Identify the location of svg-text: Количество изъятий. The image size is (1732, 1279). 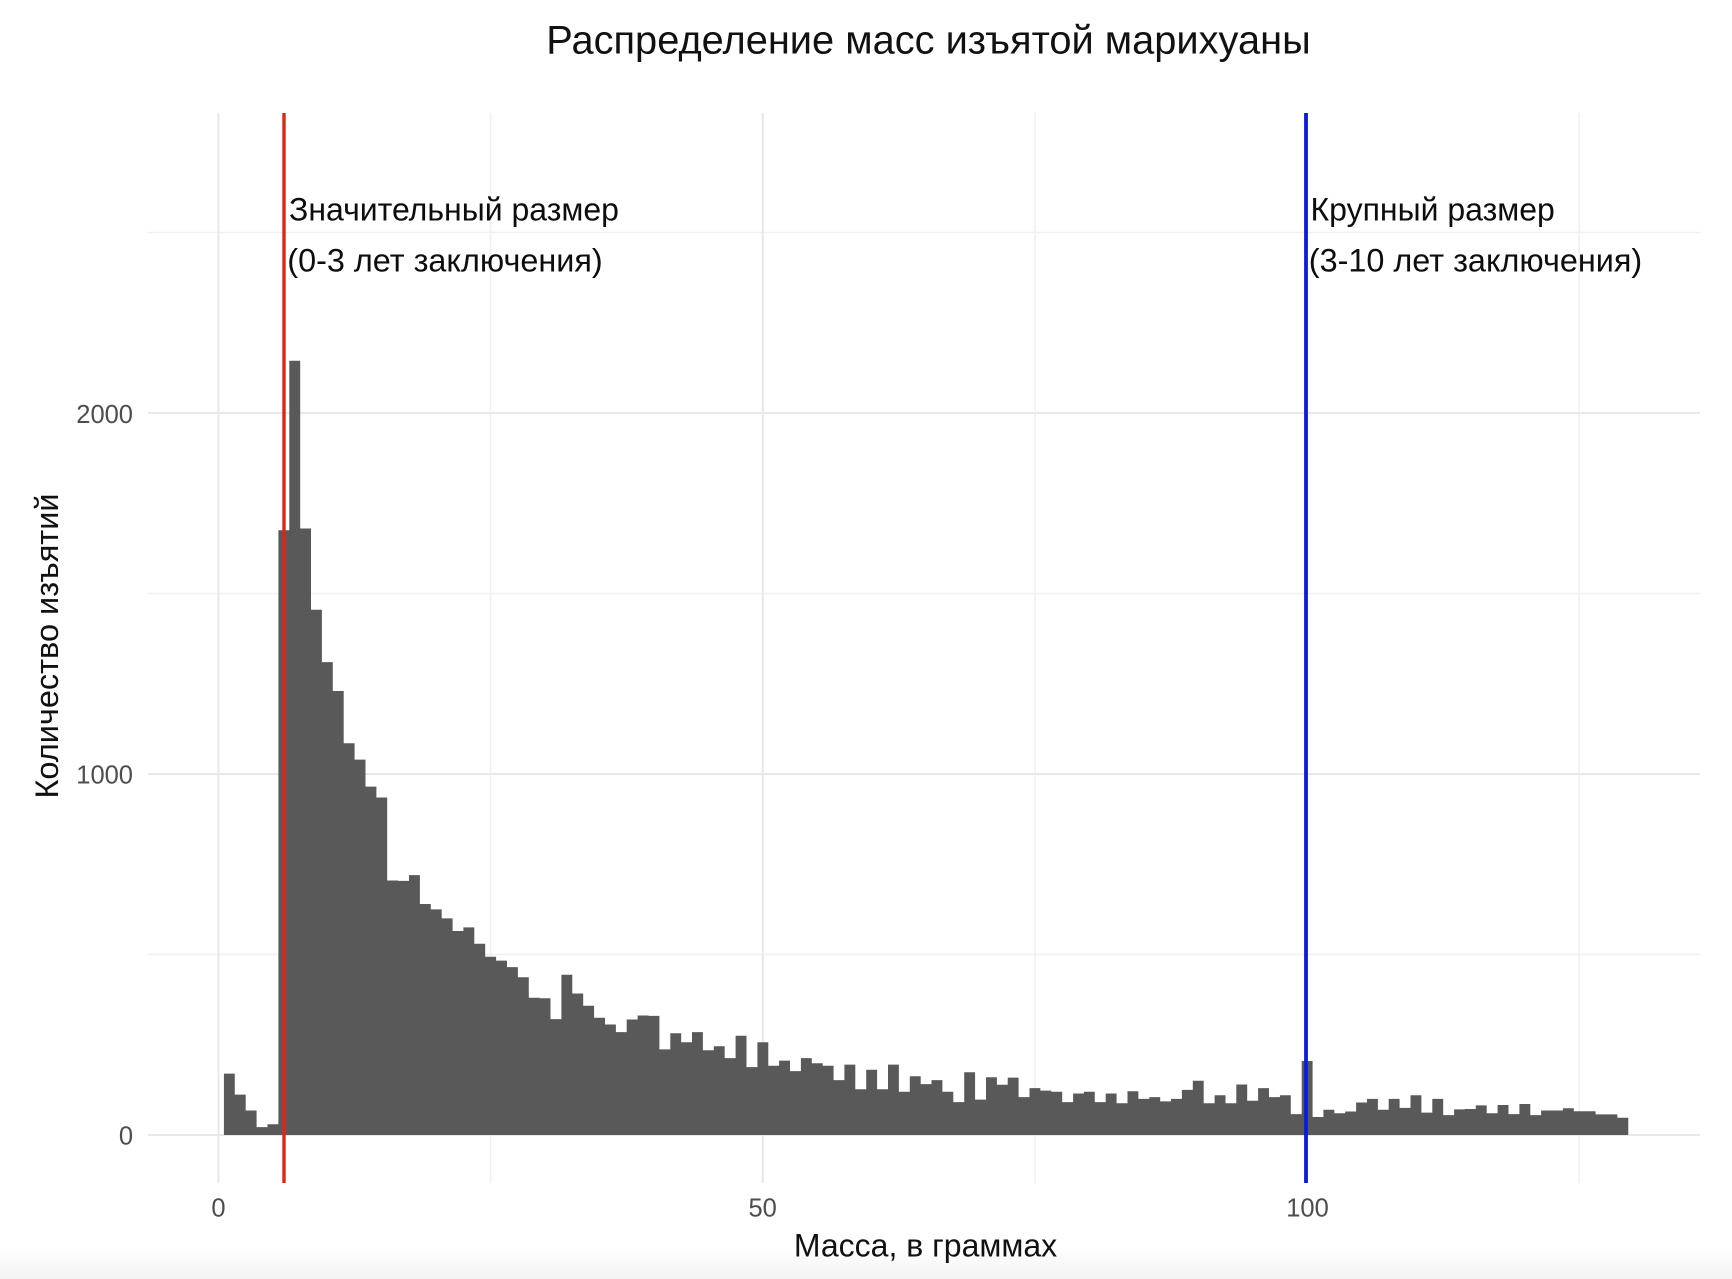
(47, 645).